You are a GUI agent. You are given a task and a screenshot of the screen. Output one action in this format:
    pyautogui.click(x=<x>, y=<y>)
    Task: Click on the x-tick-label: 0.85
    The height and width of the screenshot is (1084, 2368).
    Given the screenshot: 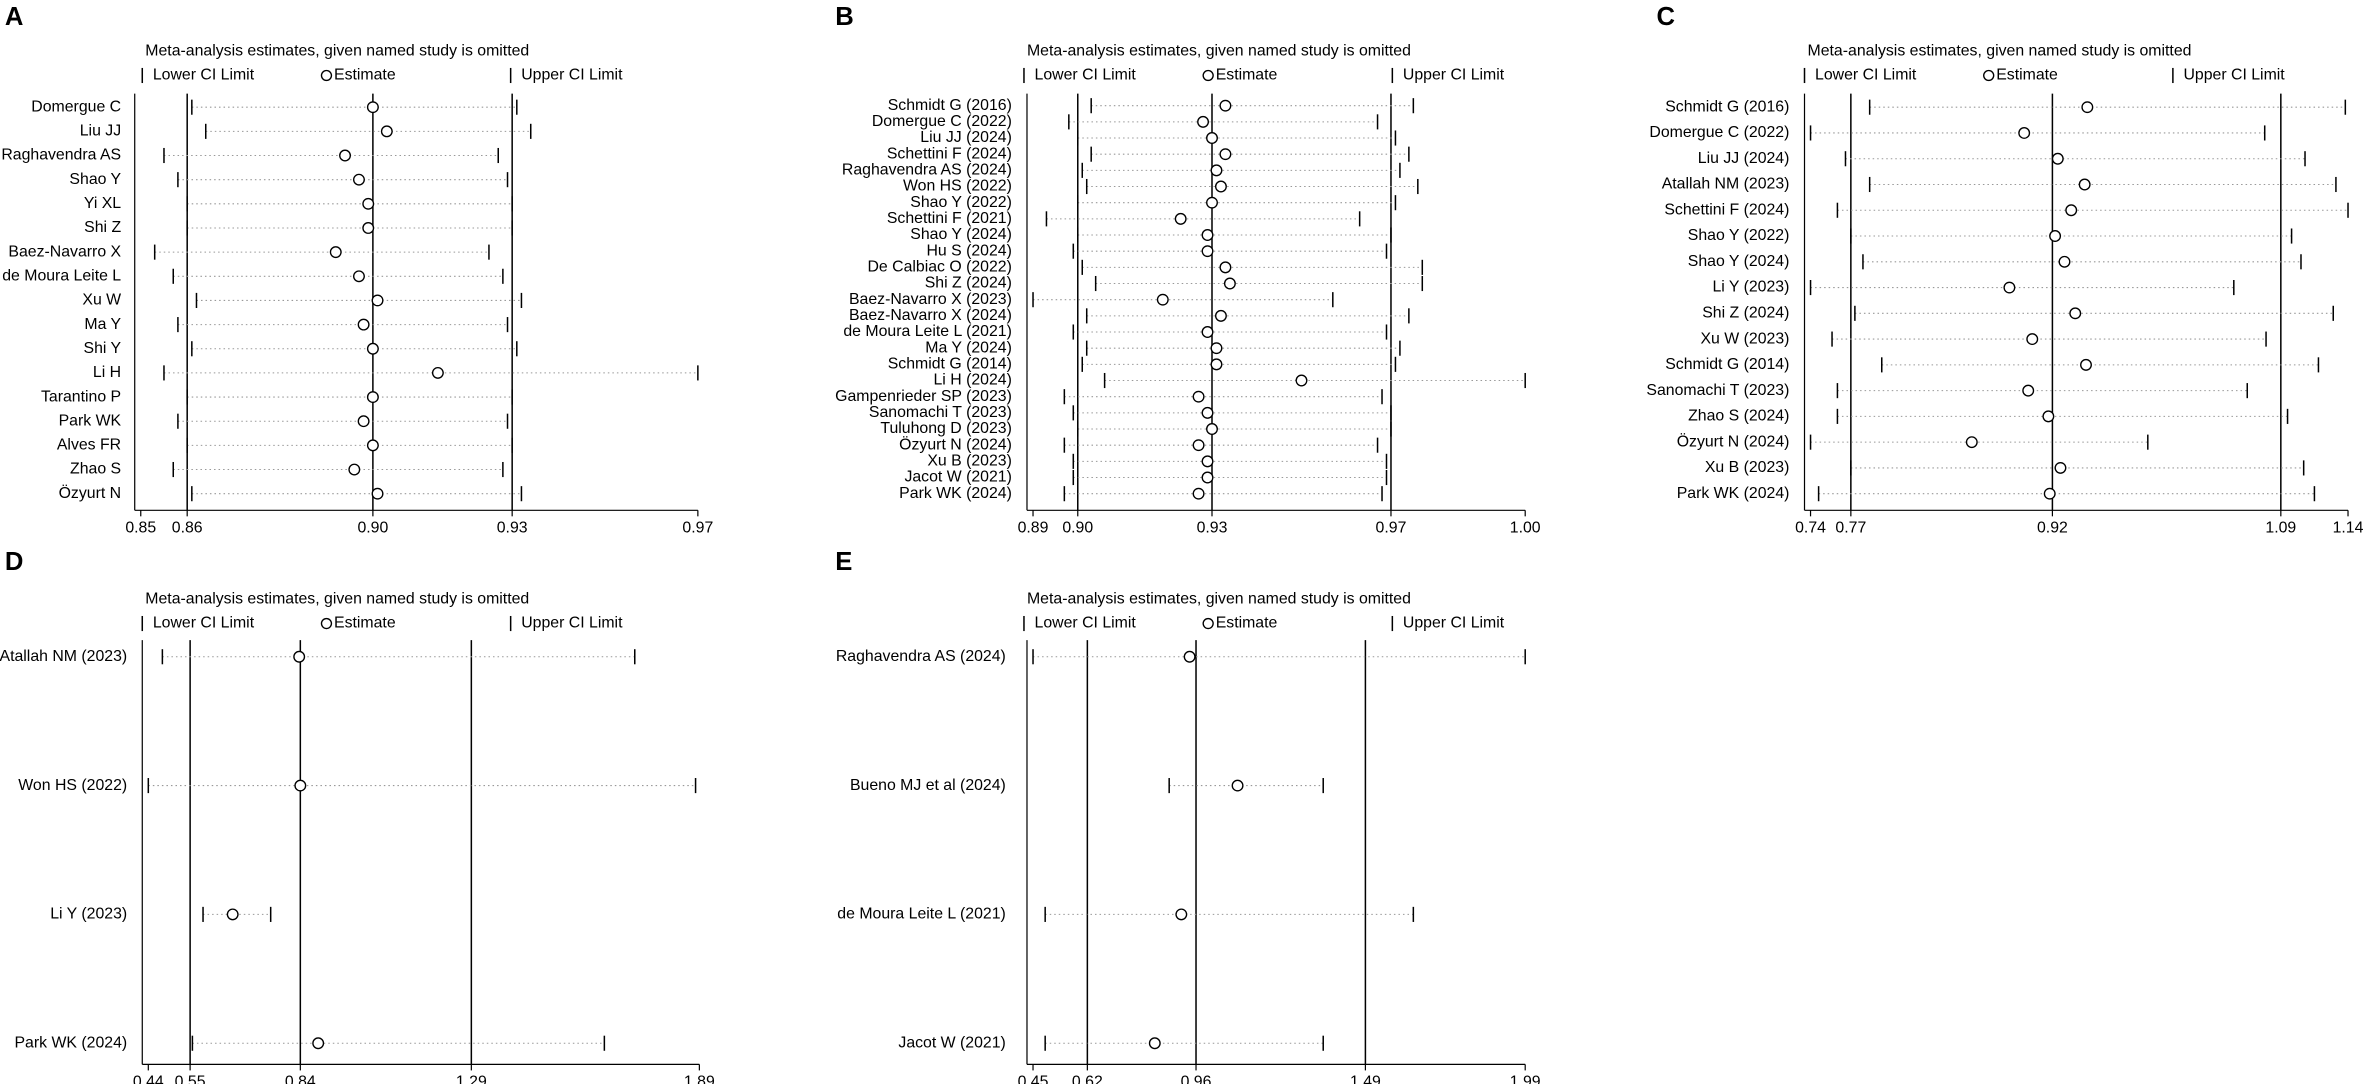 What is the action you would take?
    pyautogui.click(x=140, y=528)
    